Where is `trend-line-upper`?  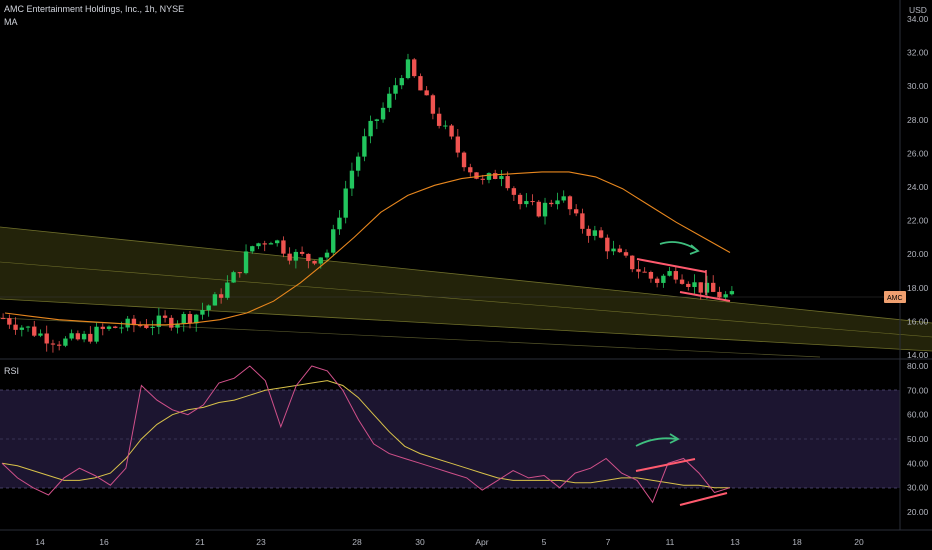 trend-line-upper is located at coordinates (671, 265).